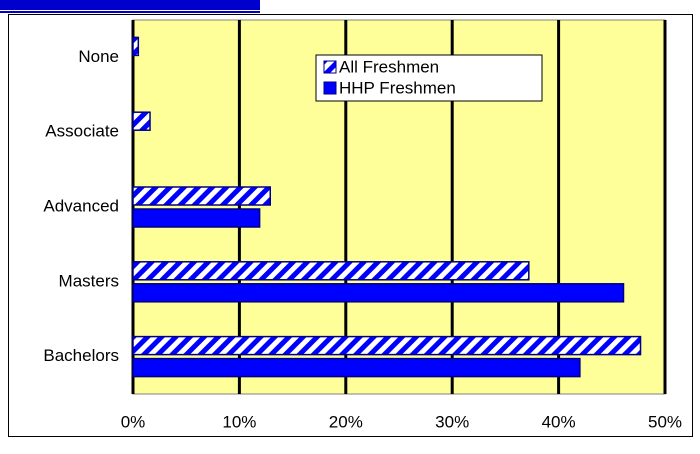 This screenshot has width=700, height=454. What do you see at coordinates (397, 87) in the screenshot?
I see `legend-label: HHP Freshmen` at bounding box center [397, 87].